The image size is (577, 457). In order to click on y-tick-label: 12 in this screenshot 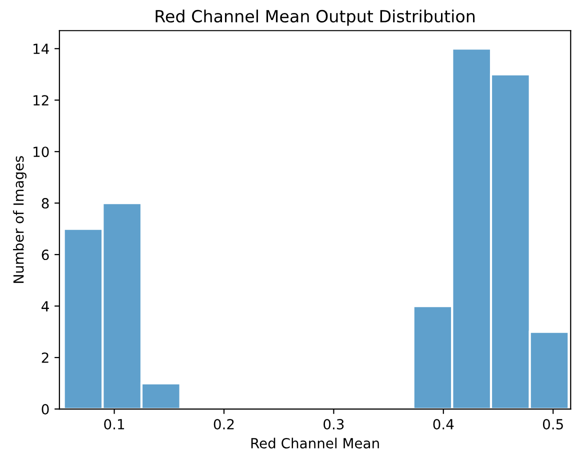, I will do `click(41, 100)`.